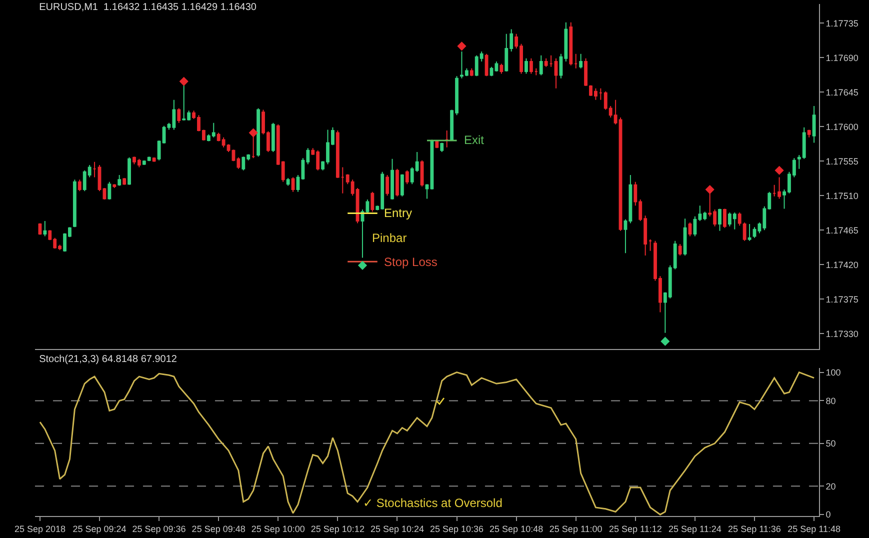 The width and height of the screenshot is (869, 538). I want to click on y-tick-label: 1.17600, so click(842, 127).